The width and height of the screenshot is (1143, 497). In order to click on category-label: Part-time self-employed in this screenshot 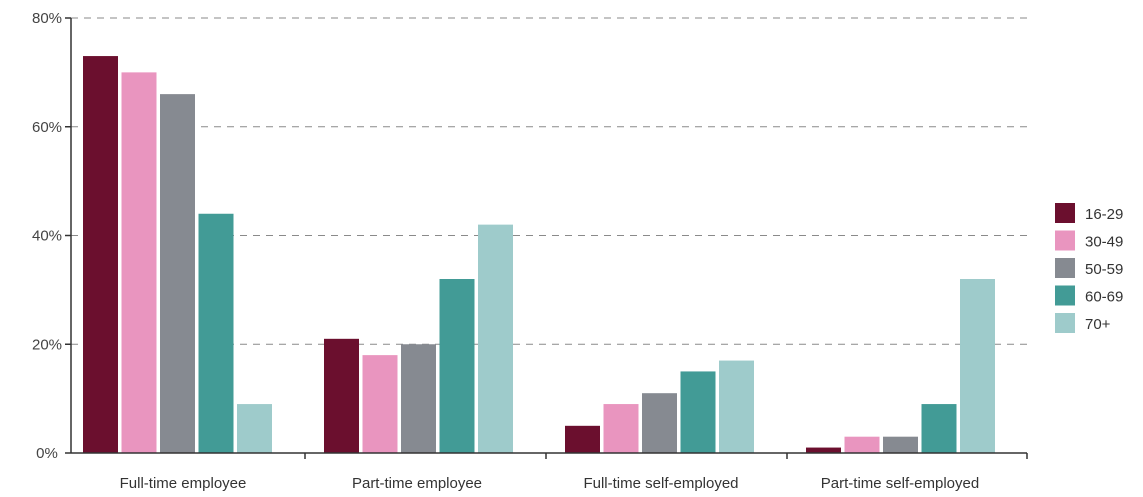, I will do `click(900, 483)`.